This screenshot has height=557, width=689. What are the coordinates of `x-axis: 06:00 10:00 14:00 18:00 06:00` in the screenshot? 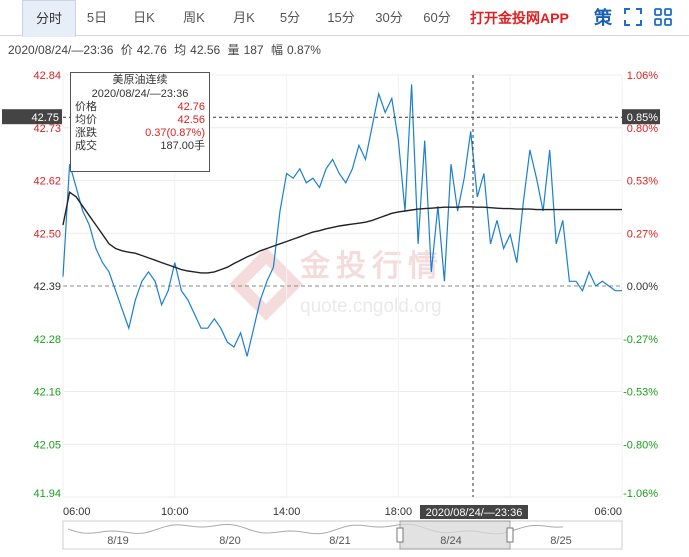 It's located at (342, 512).